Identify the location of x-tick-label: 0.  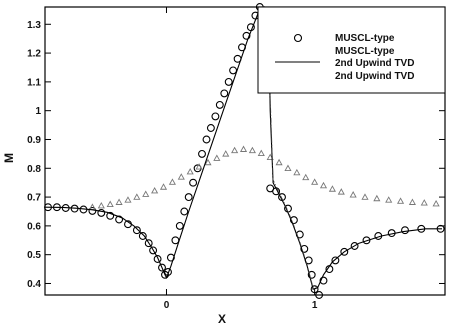
(167, 305).